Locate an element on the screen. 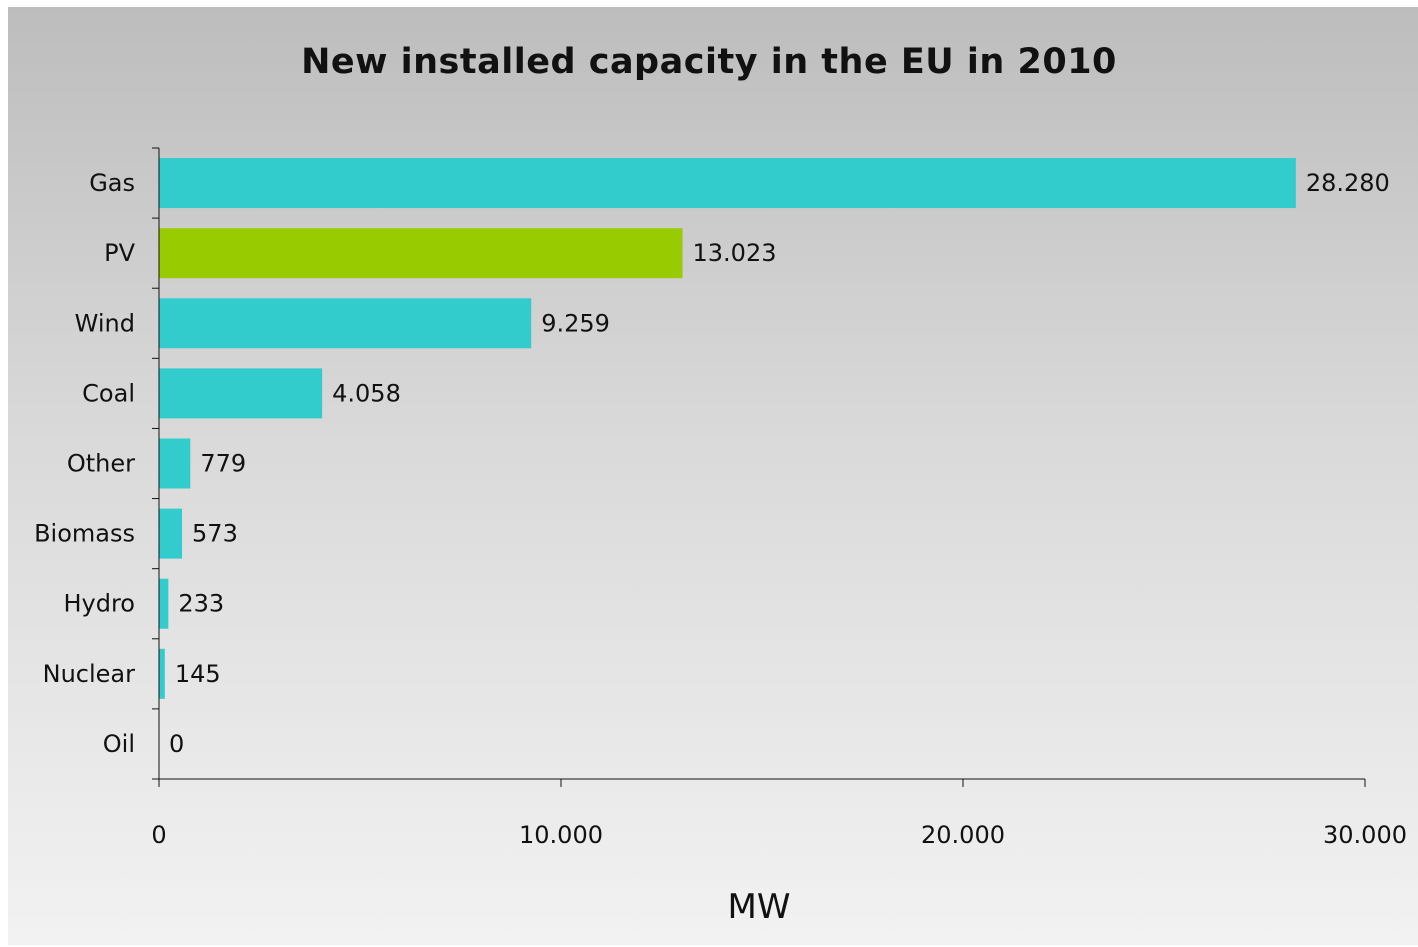 Image resolution: width=1418 pixels, height=947 pixels. value-label-coal: 4.058 is located at coordinates (366, 393).